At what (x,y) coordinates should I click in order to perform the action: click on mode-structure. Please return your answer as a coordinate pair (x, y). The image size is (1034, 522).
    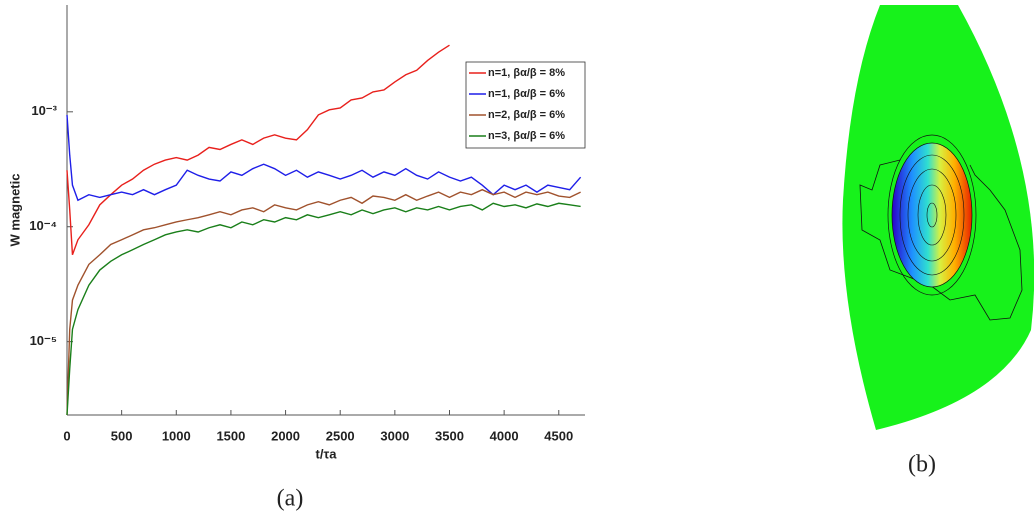
    Looking at the image, I should click on (932, 215).